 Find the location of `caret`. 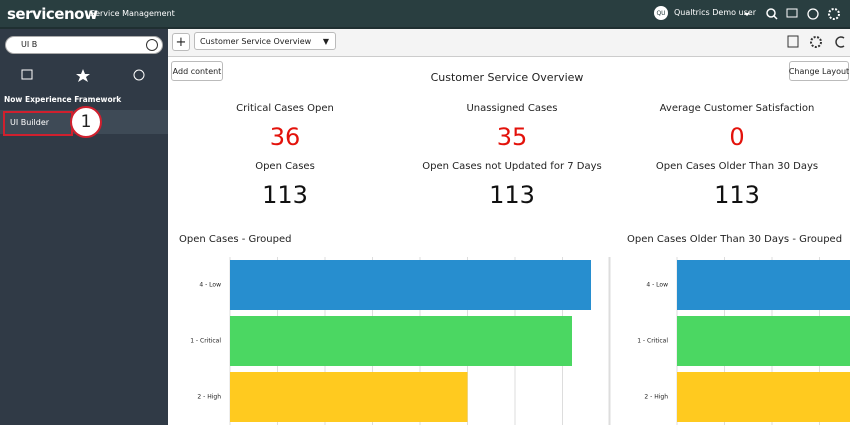

caret is located at coordinates (747, 14).